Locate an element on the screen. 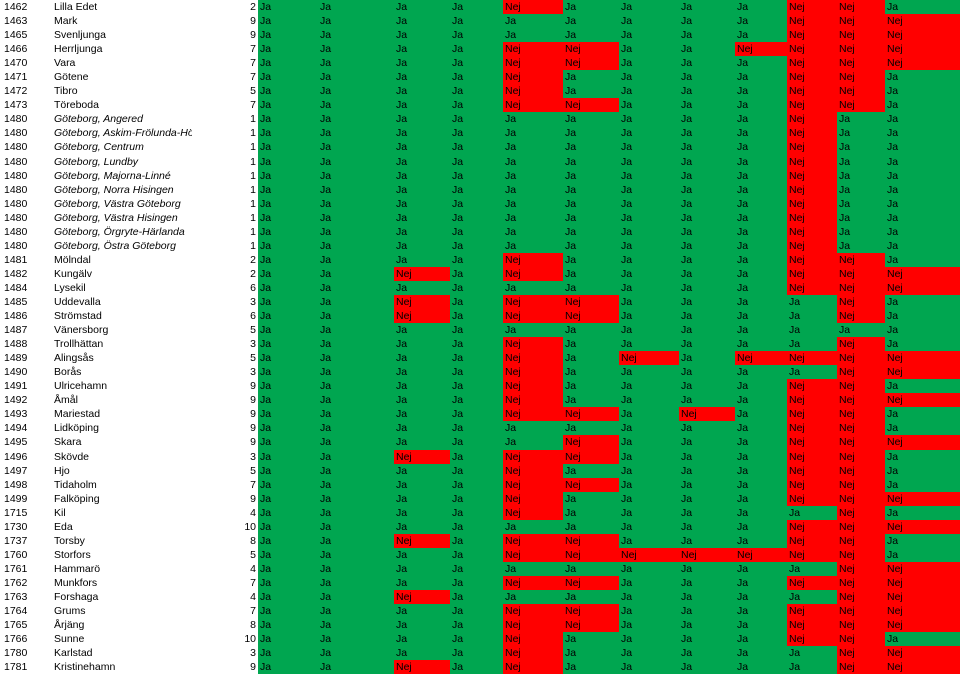 The height and width of the screenshot is (681, 960). score-value: 2 is located at coordinates (253, 259).